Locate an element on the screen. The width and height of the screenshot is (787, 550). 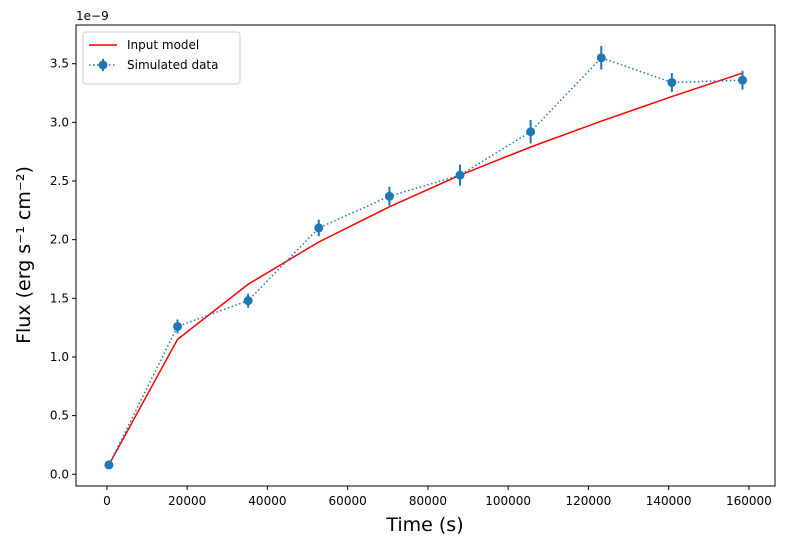
legend-marker is located at coordinates (103, 65).